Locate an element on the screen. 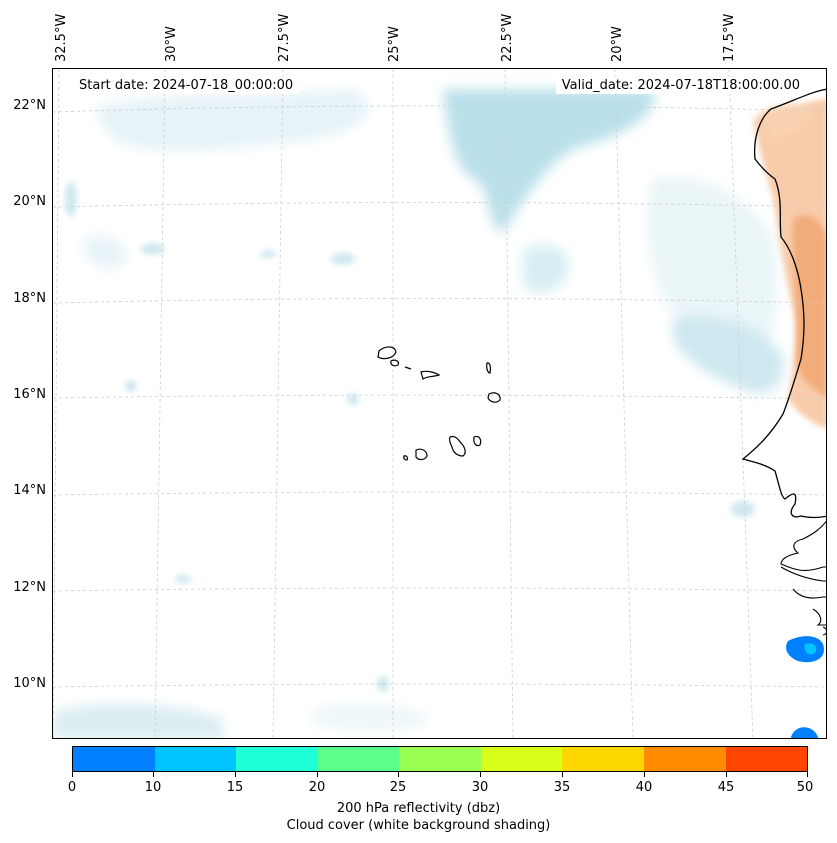 The width and height of the screenshot is (837, 843). lon-label-27-5w: 27.5°W is located at coordinates (284, 37).